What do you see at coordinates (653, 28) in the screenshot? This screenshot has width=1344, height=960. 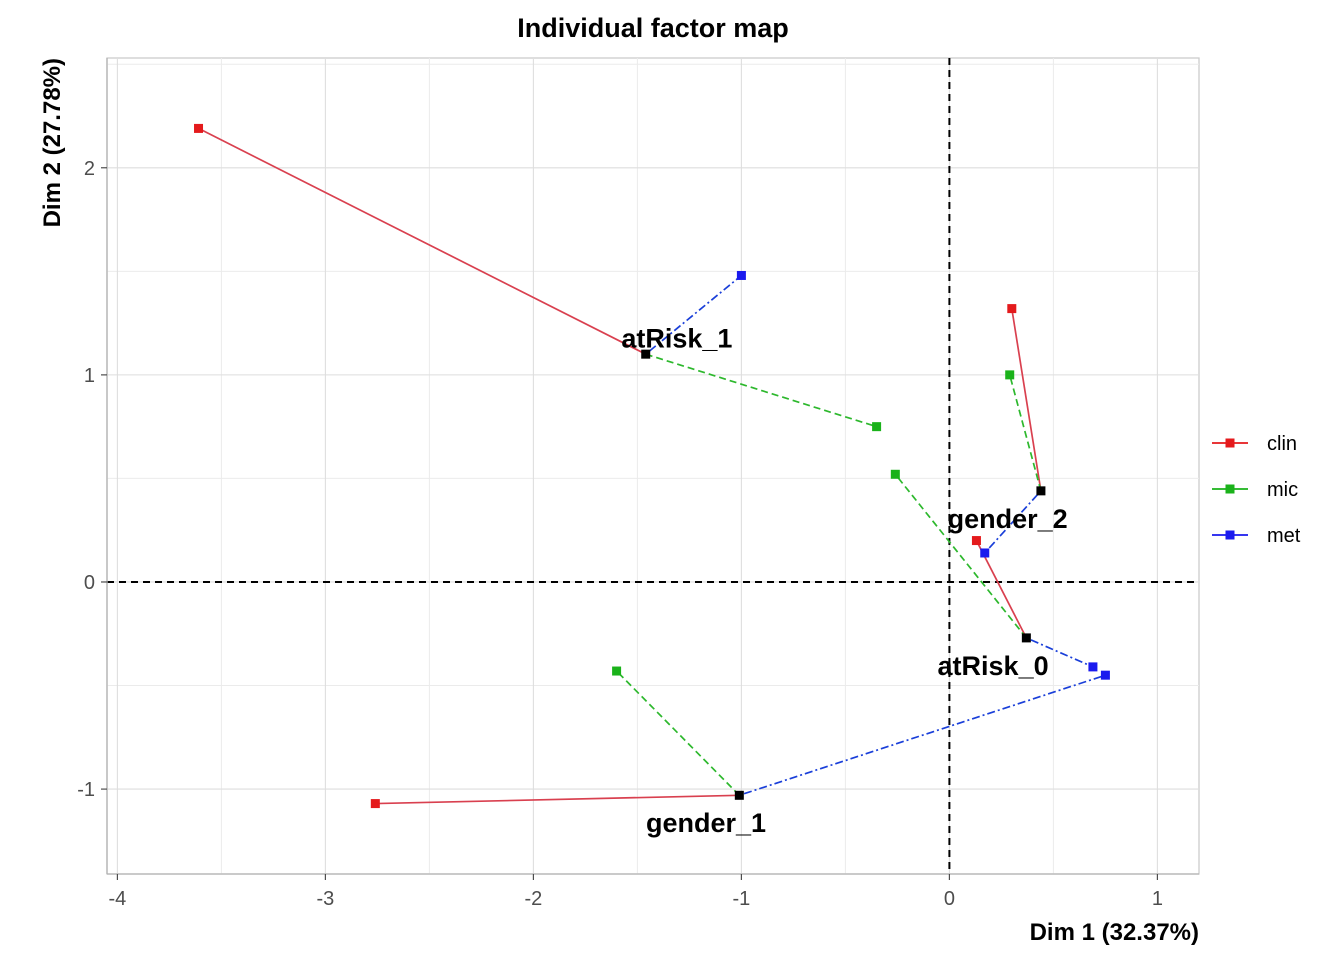 I see `chart-title: Individual factor map` at bounding box center [653, 28].